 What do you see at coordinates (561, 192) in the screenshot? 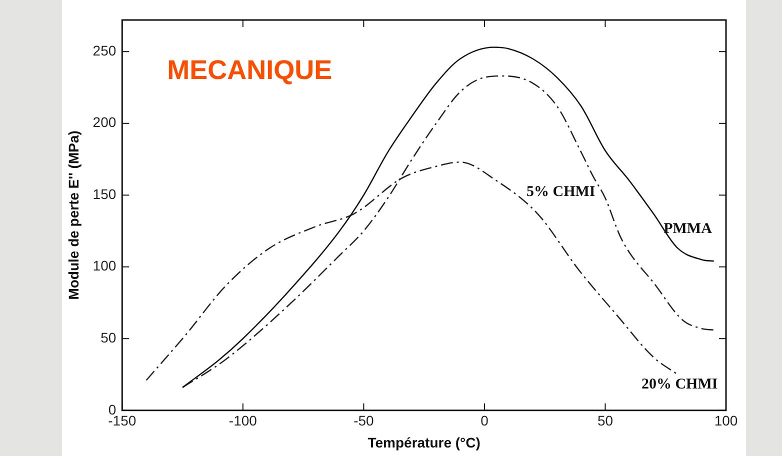
I see `series-label: 5% CHMI` at bounding box center [561, 192].